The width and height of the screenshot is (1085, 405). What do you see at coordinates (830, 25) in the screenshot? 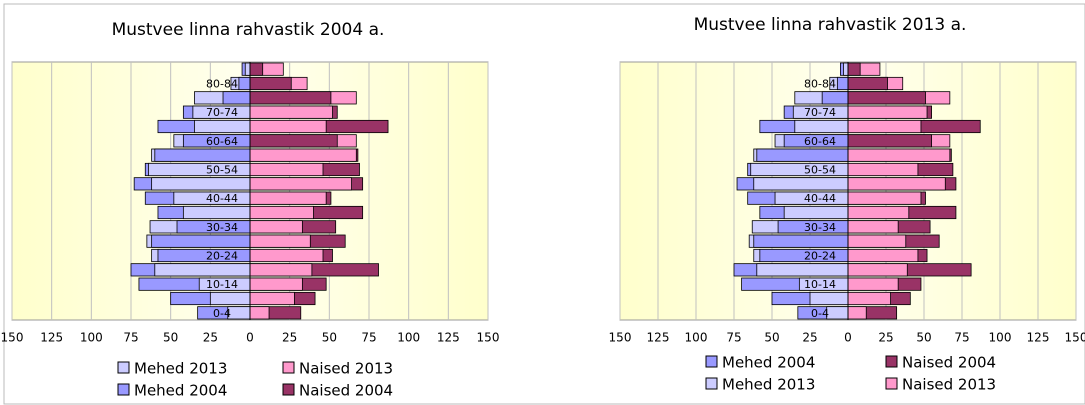
I see `chart-title: Mustvee linna rahvastik 2013 a.` at bounding box center [830, 25].